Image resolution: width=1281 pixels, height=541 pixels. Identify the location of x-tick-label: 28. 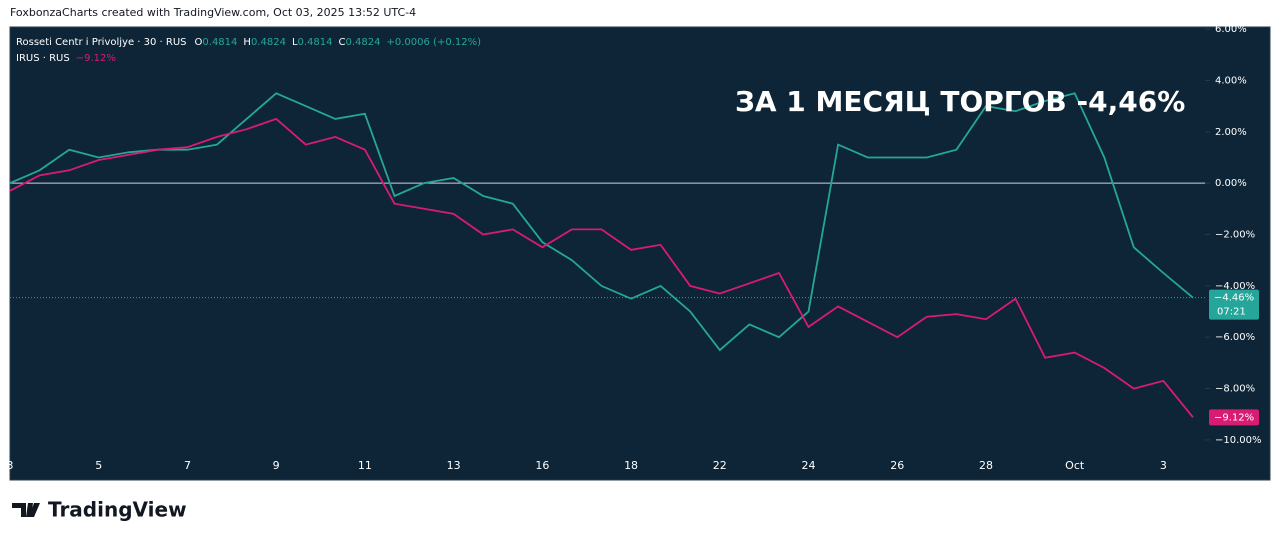
(986, 465).